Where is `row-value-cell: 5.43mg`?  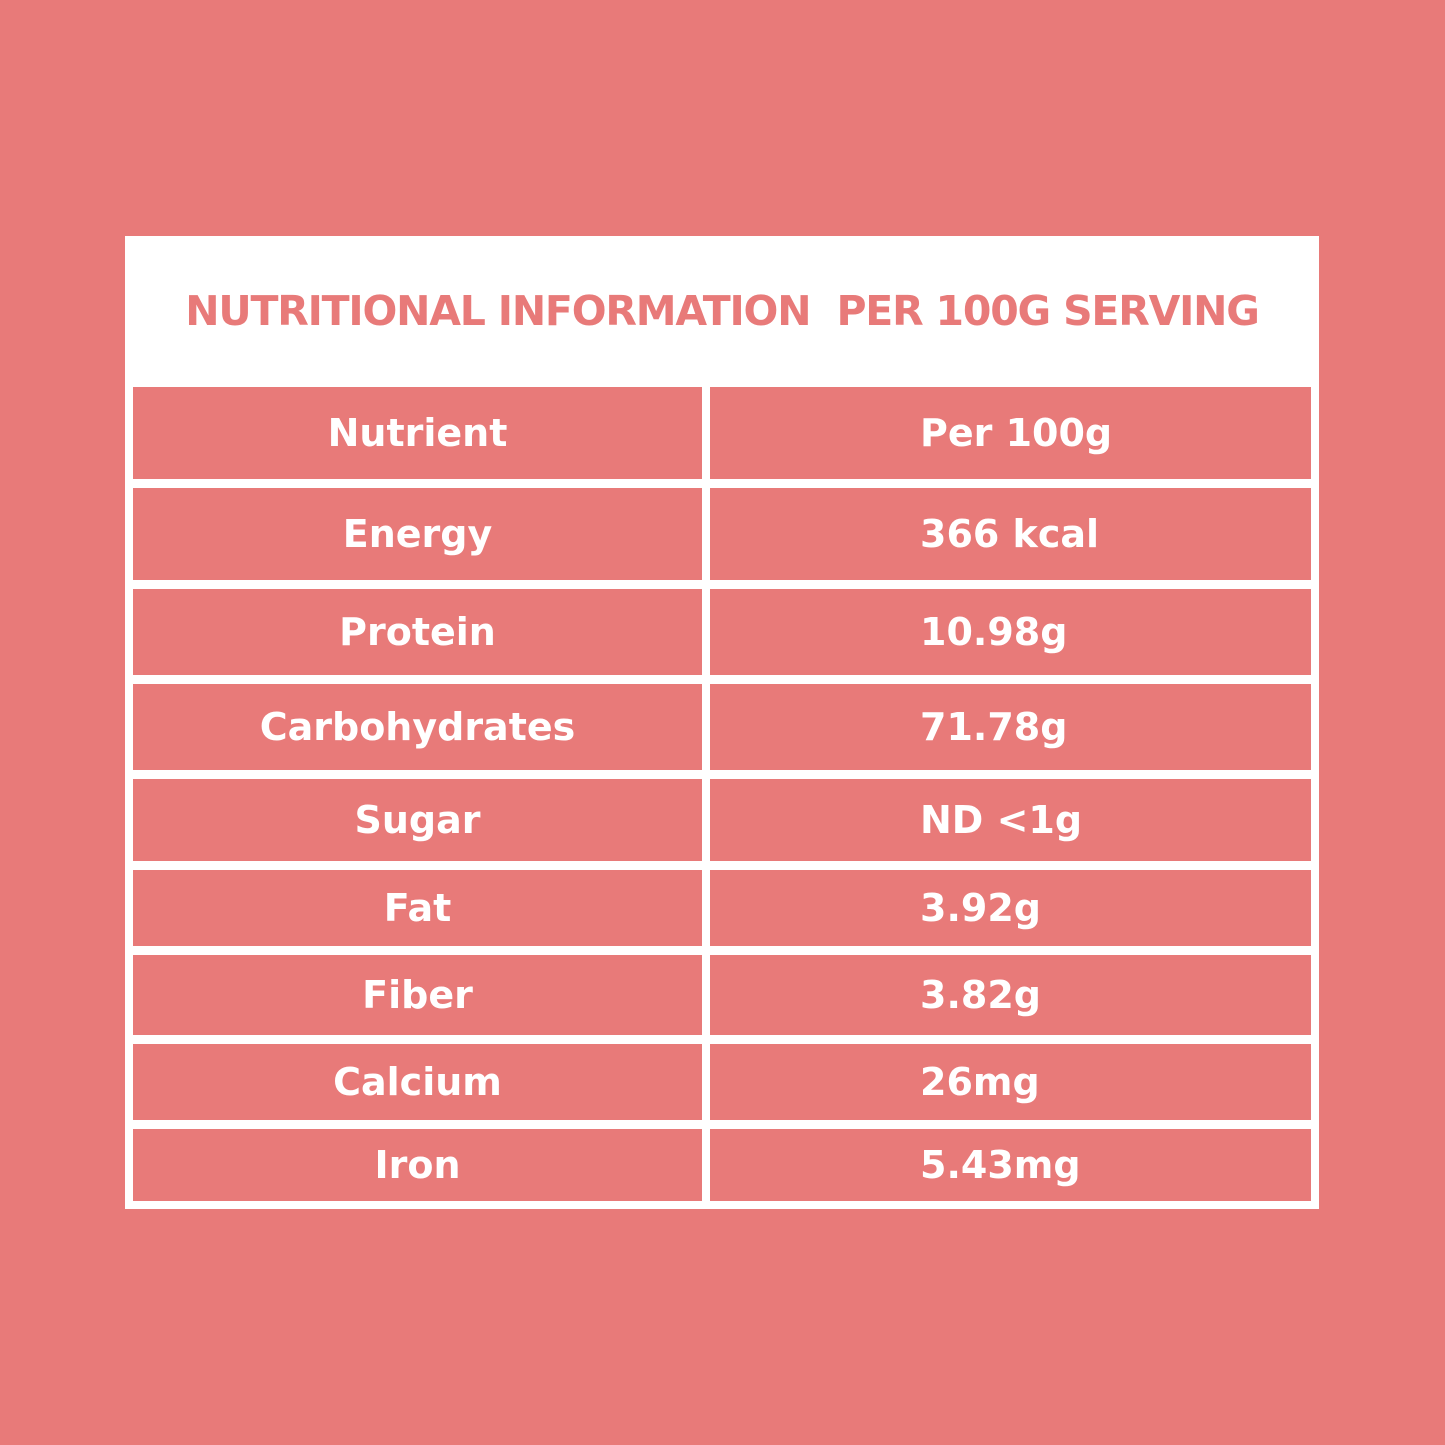 row-value-cell: 5.43mg is located at coordinates (1010, 1165).